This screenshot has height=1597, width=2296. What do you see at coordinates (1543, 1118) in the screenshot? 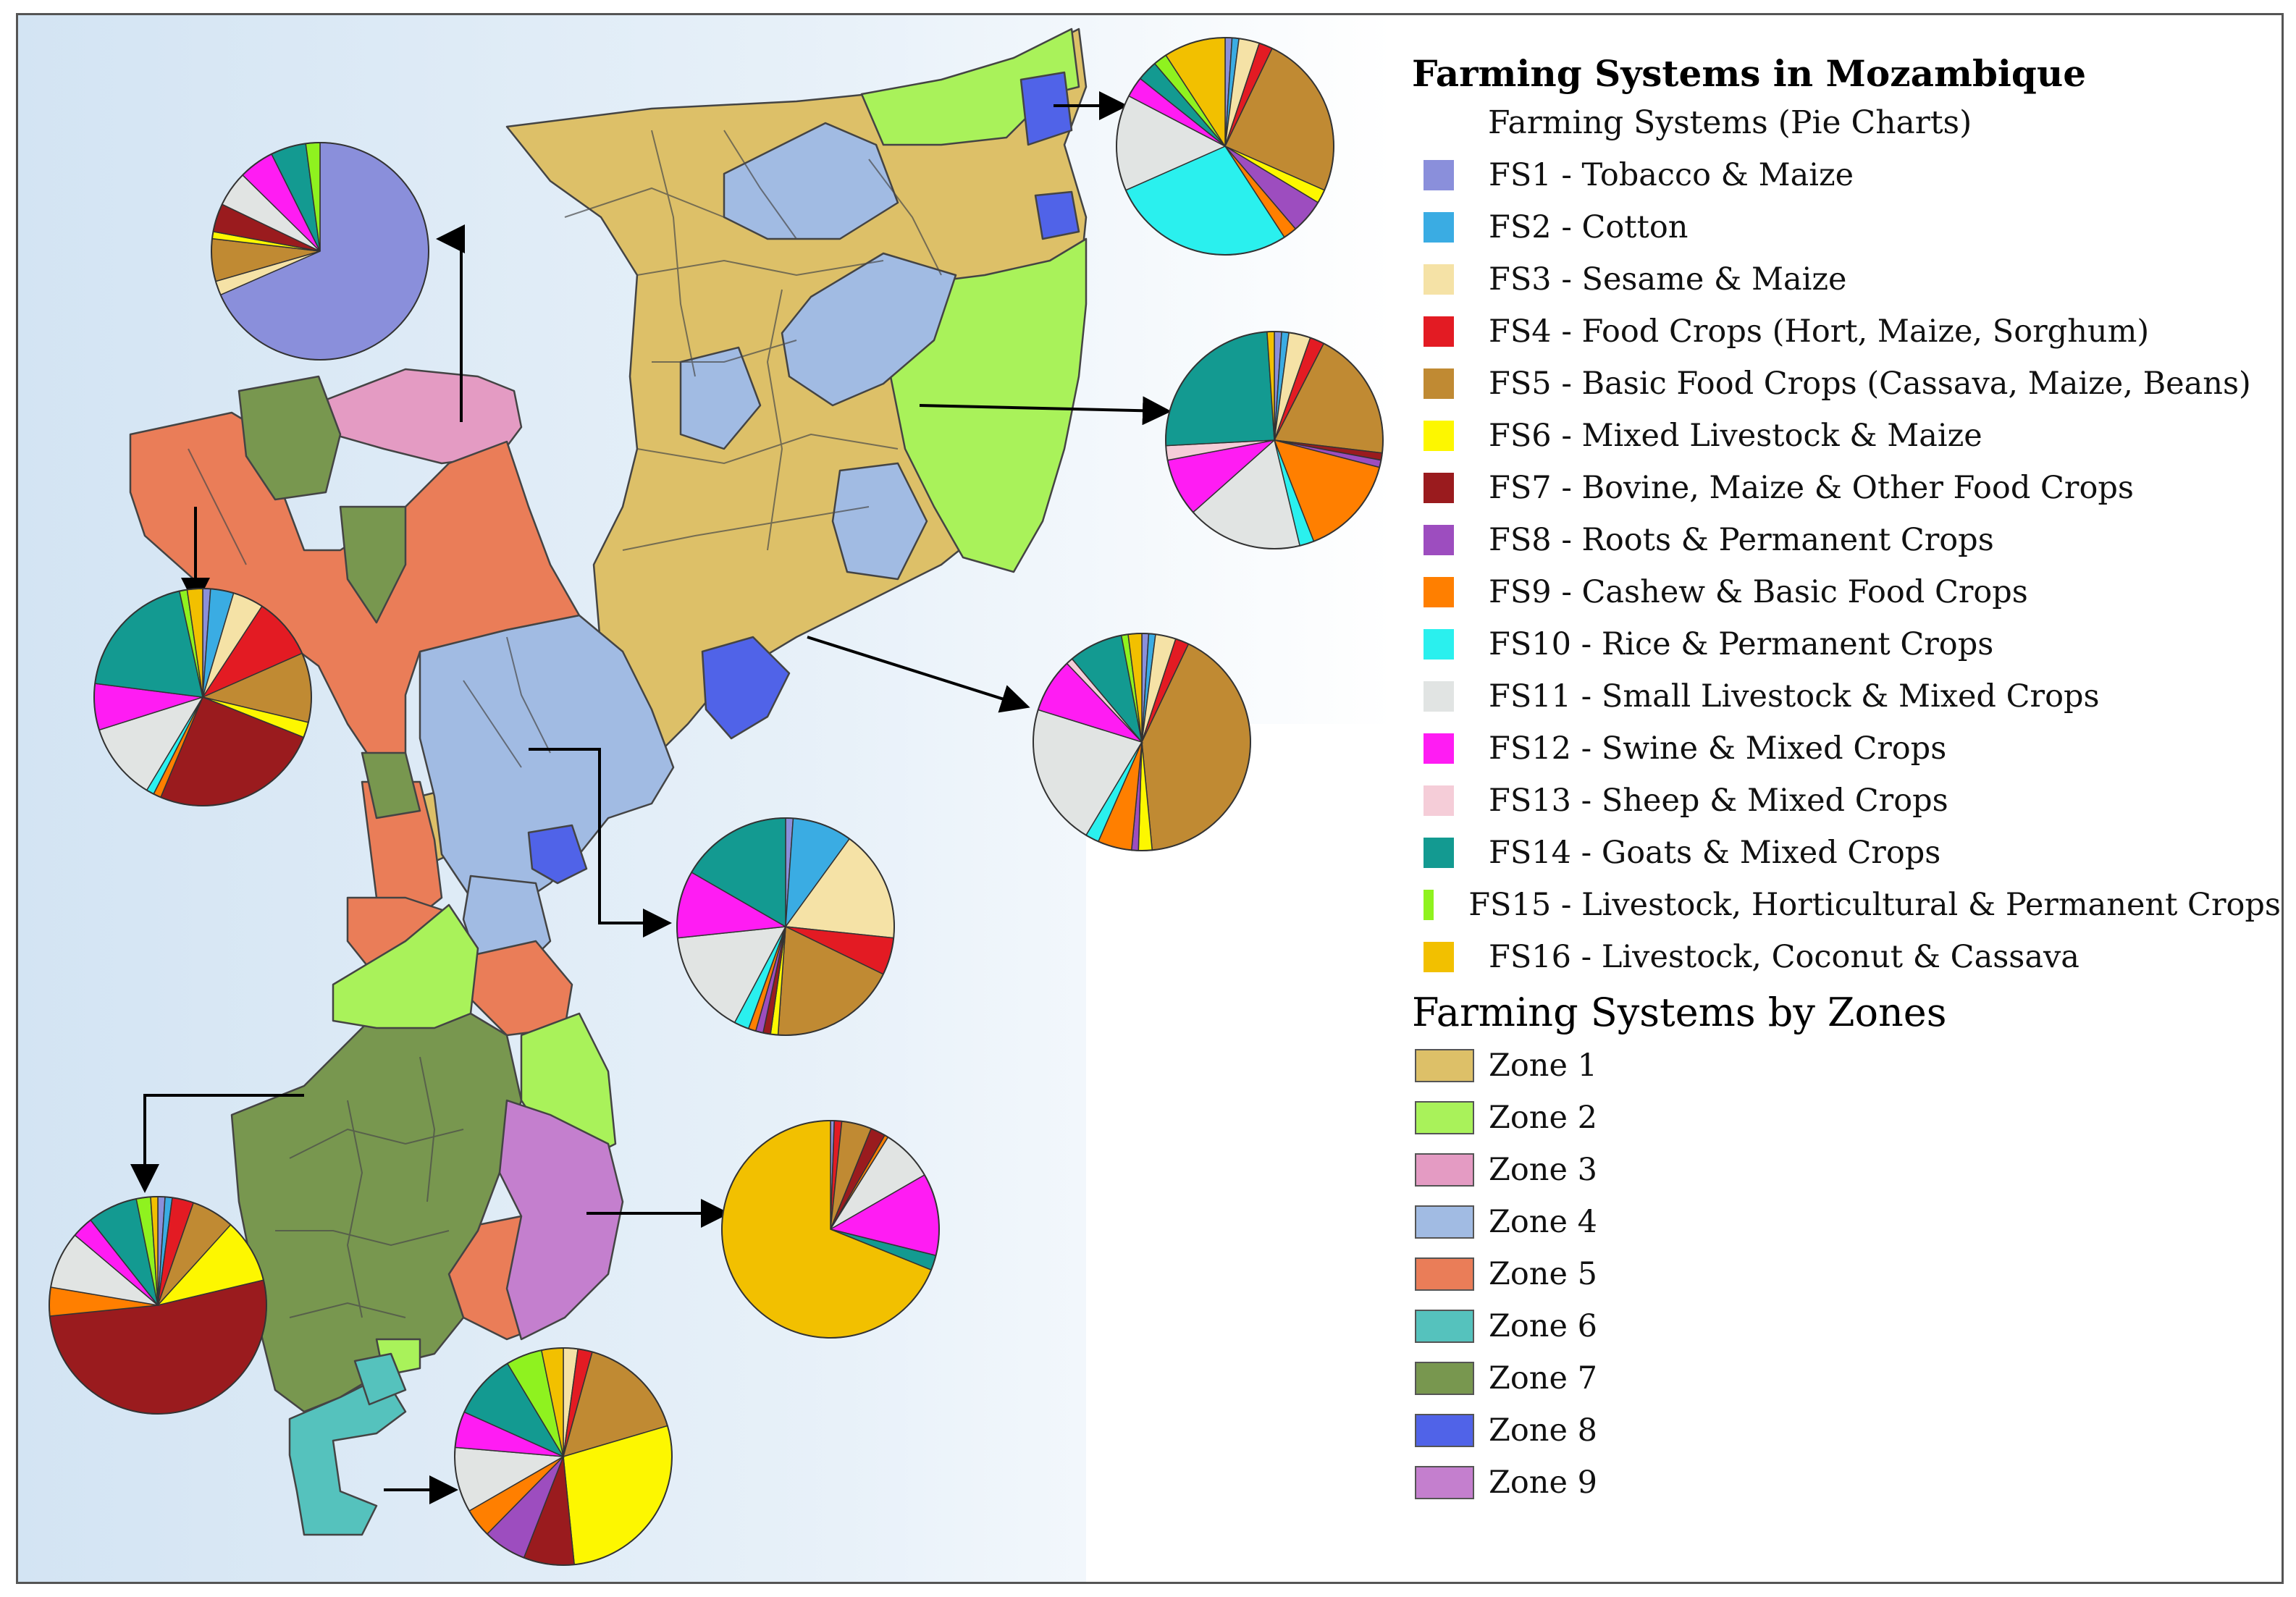
I see `zone-label: Zone 2` at bounding box center [1543, 1118].